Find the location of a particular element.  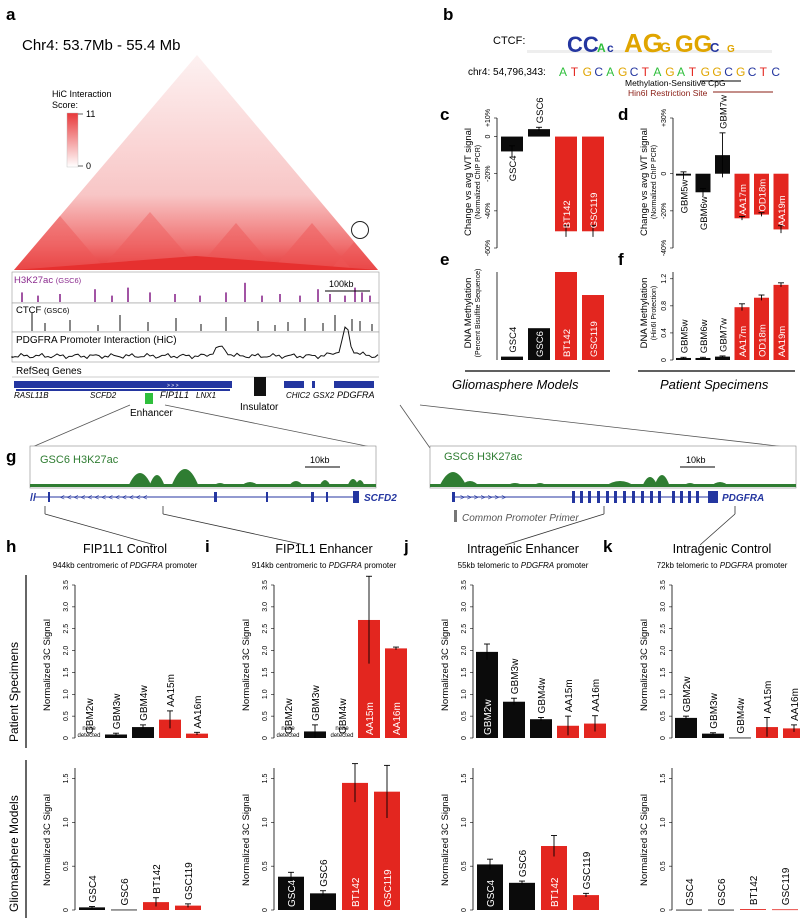

f-ylabel-2: (Hin6I Protection) is located at coordinates (654, 313).